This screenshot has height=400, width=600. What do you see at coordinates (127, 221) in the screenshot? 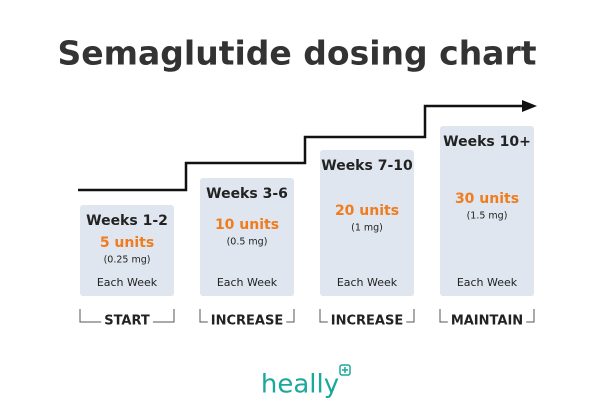
I see `weeks: Weeks 1-2` at bounding box center [127, 221].